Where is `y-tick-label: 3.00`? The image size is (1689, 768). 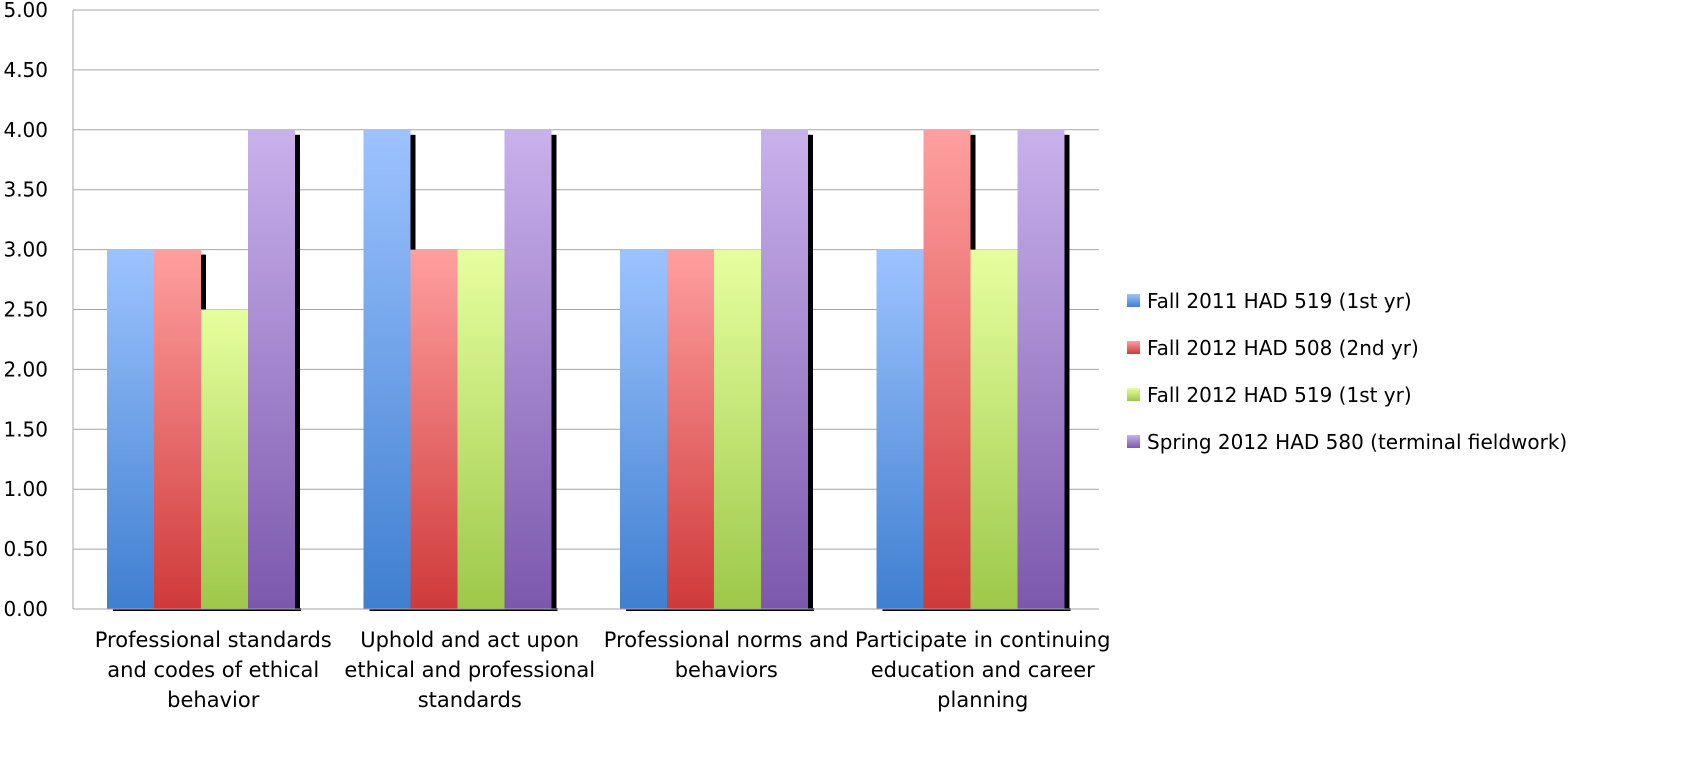
y-tick-label: 3.00 is located at coordinates (25, 250).